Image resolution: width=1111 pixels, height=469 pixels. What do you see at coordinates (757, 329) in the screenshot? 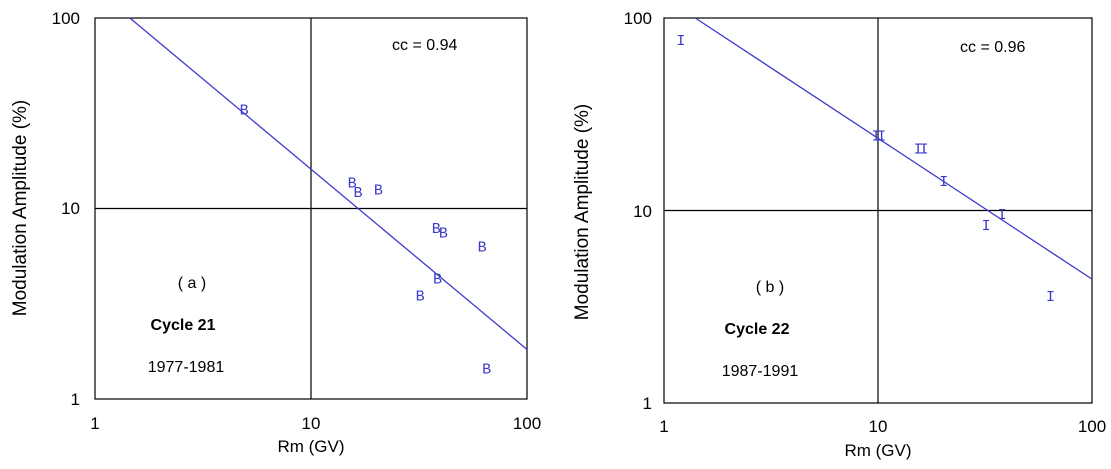
I see `cycle-label: Cycle 22` at bounding box center [757, 329].